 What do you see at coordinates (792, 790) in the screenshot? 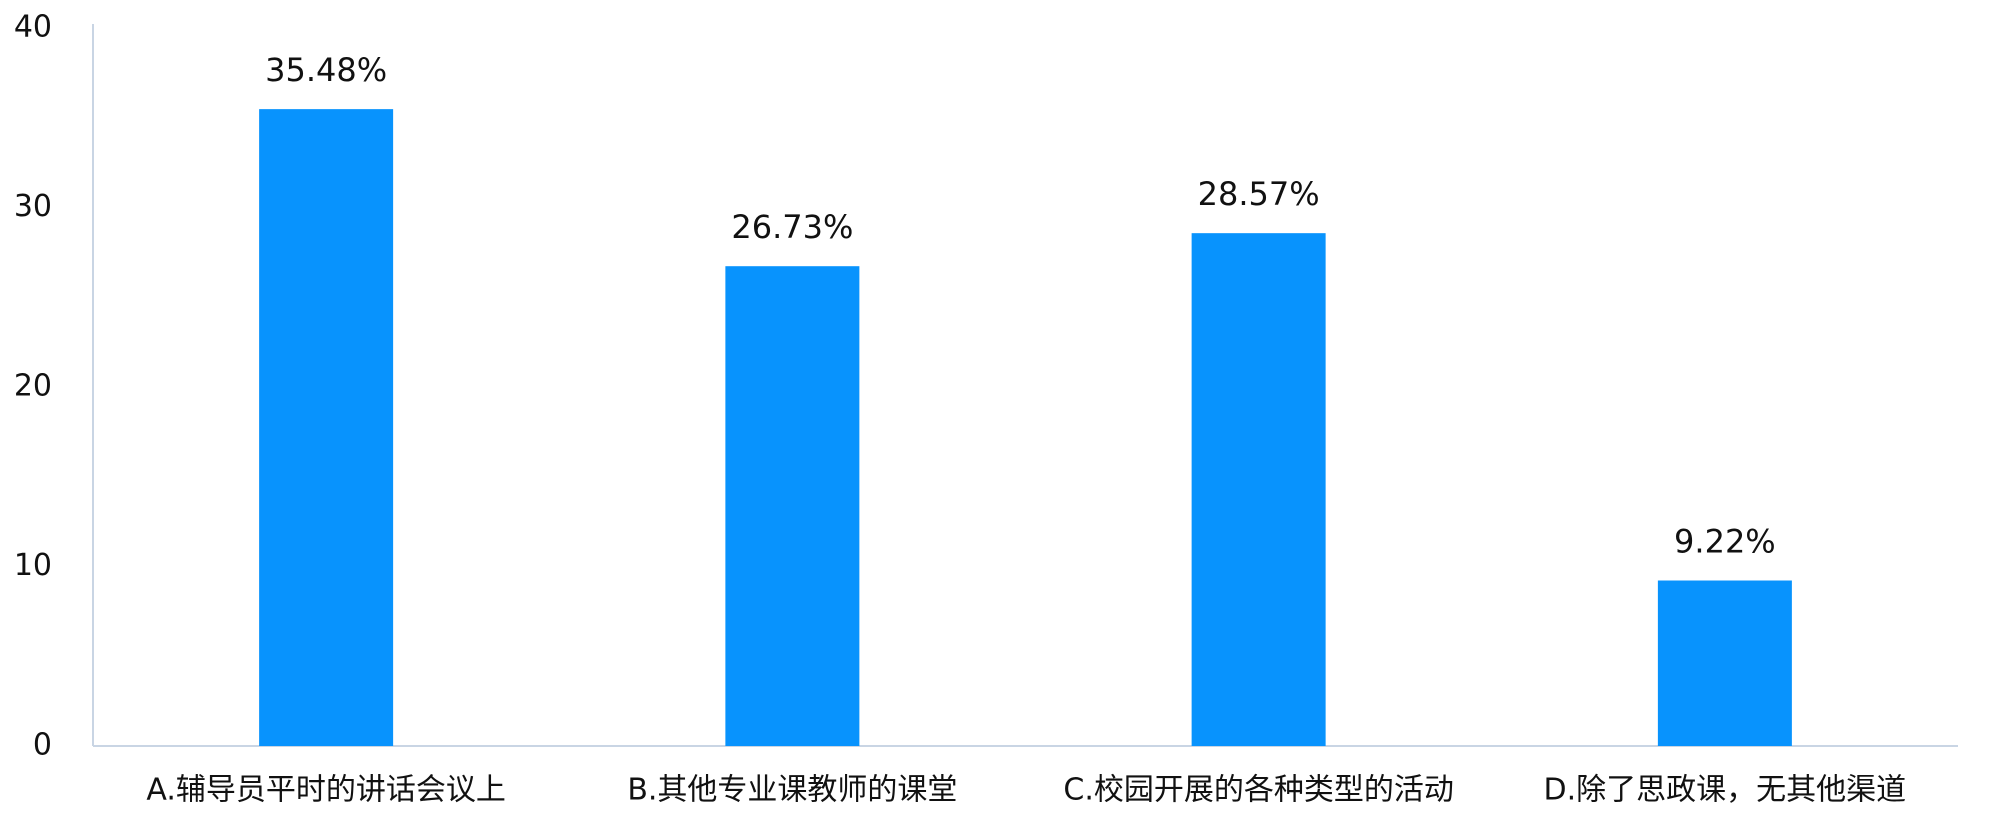
I see `x-tick-label: B.其他专业课教师的课堂` at bounding box center [792, 790].